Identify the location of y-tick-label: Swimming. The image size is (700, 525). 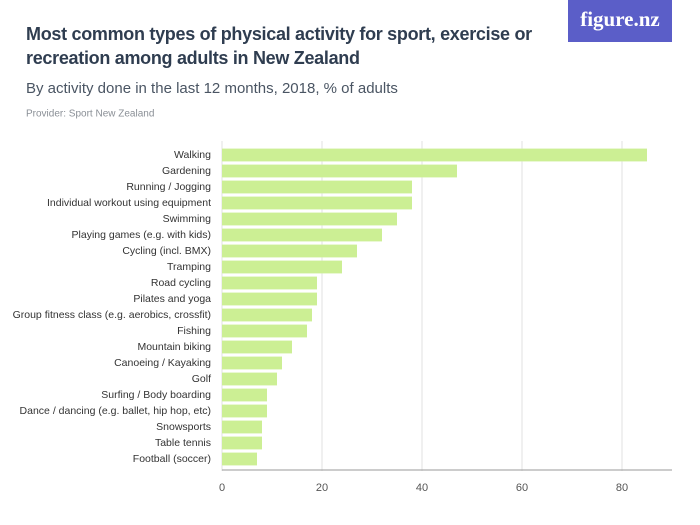
(187, 219).